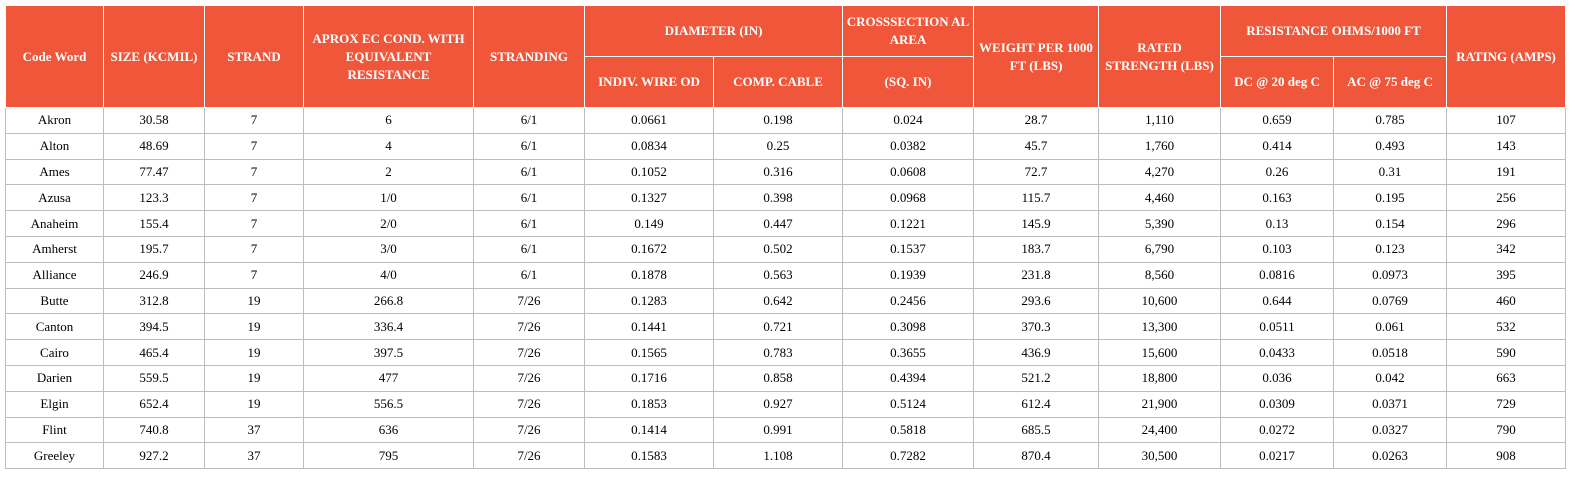 This screenshot has height=477, width=1575. I want to click on table-cell: 0.0816, so click(1277, 275).